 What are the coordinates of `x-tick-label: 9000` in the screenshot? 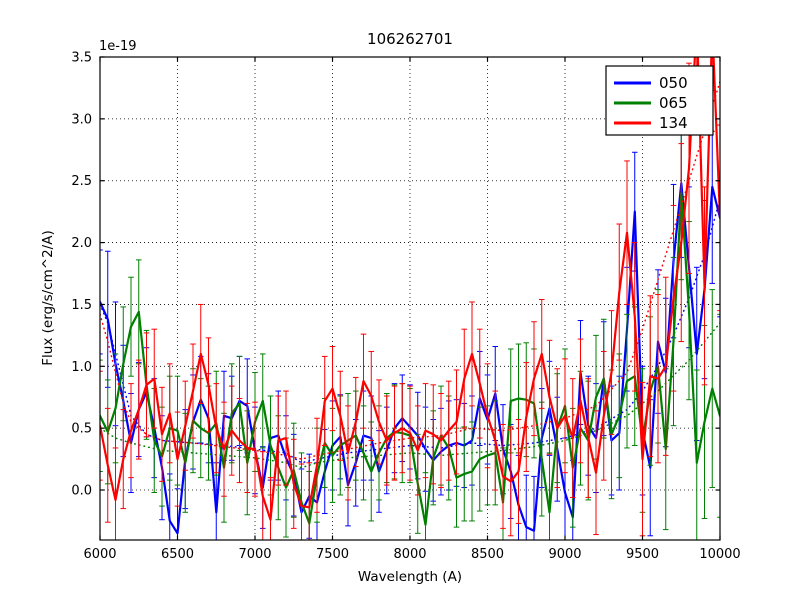 It's located at (564, 554).